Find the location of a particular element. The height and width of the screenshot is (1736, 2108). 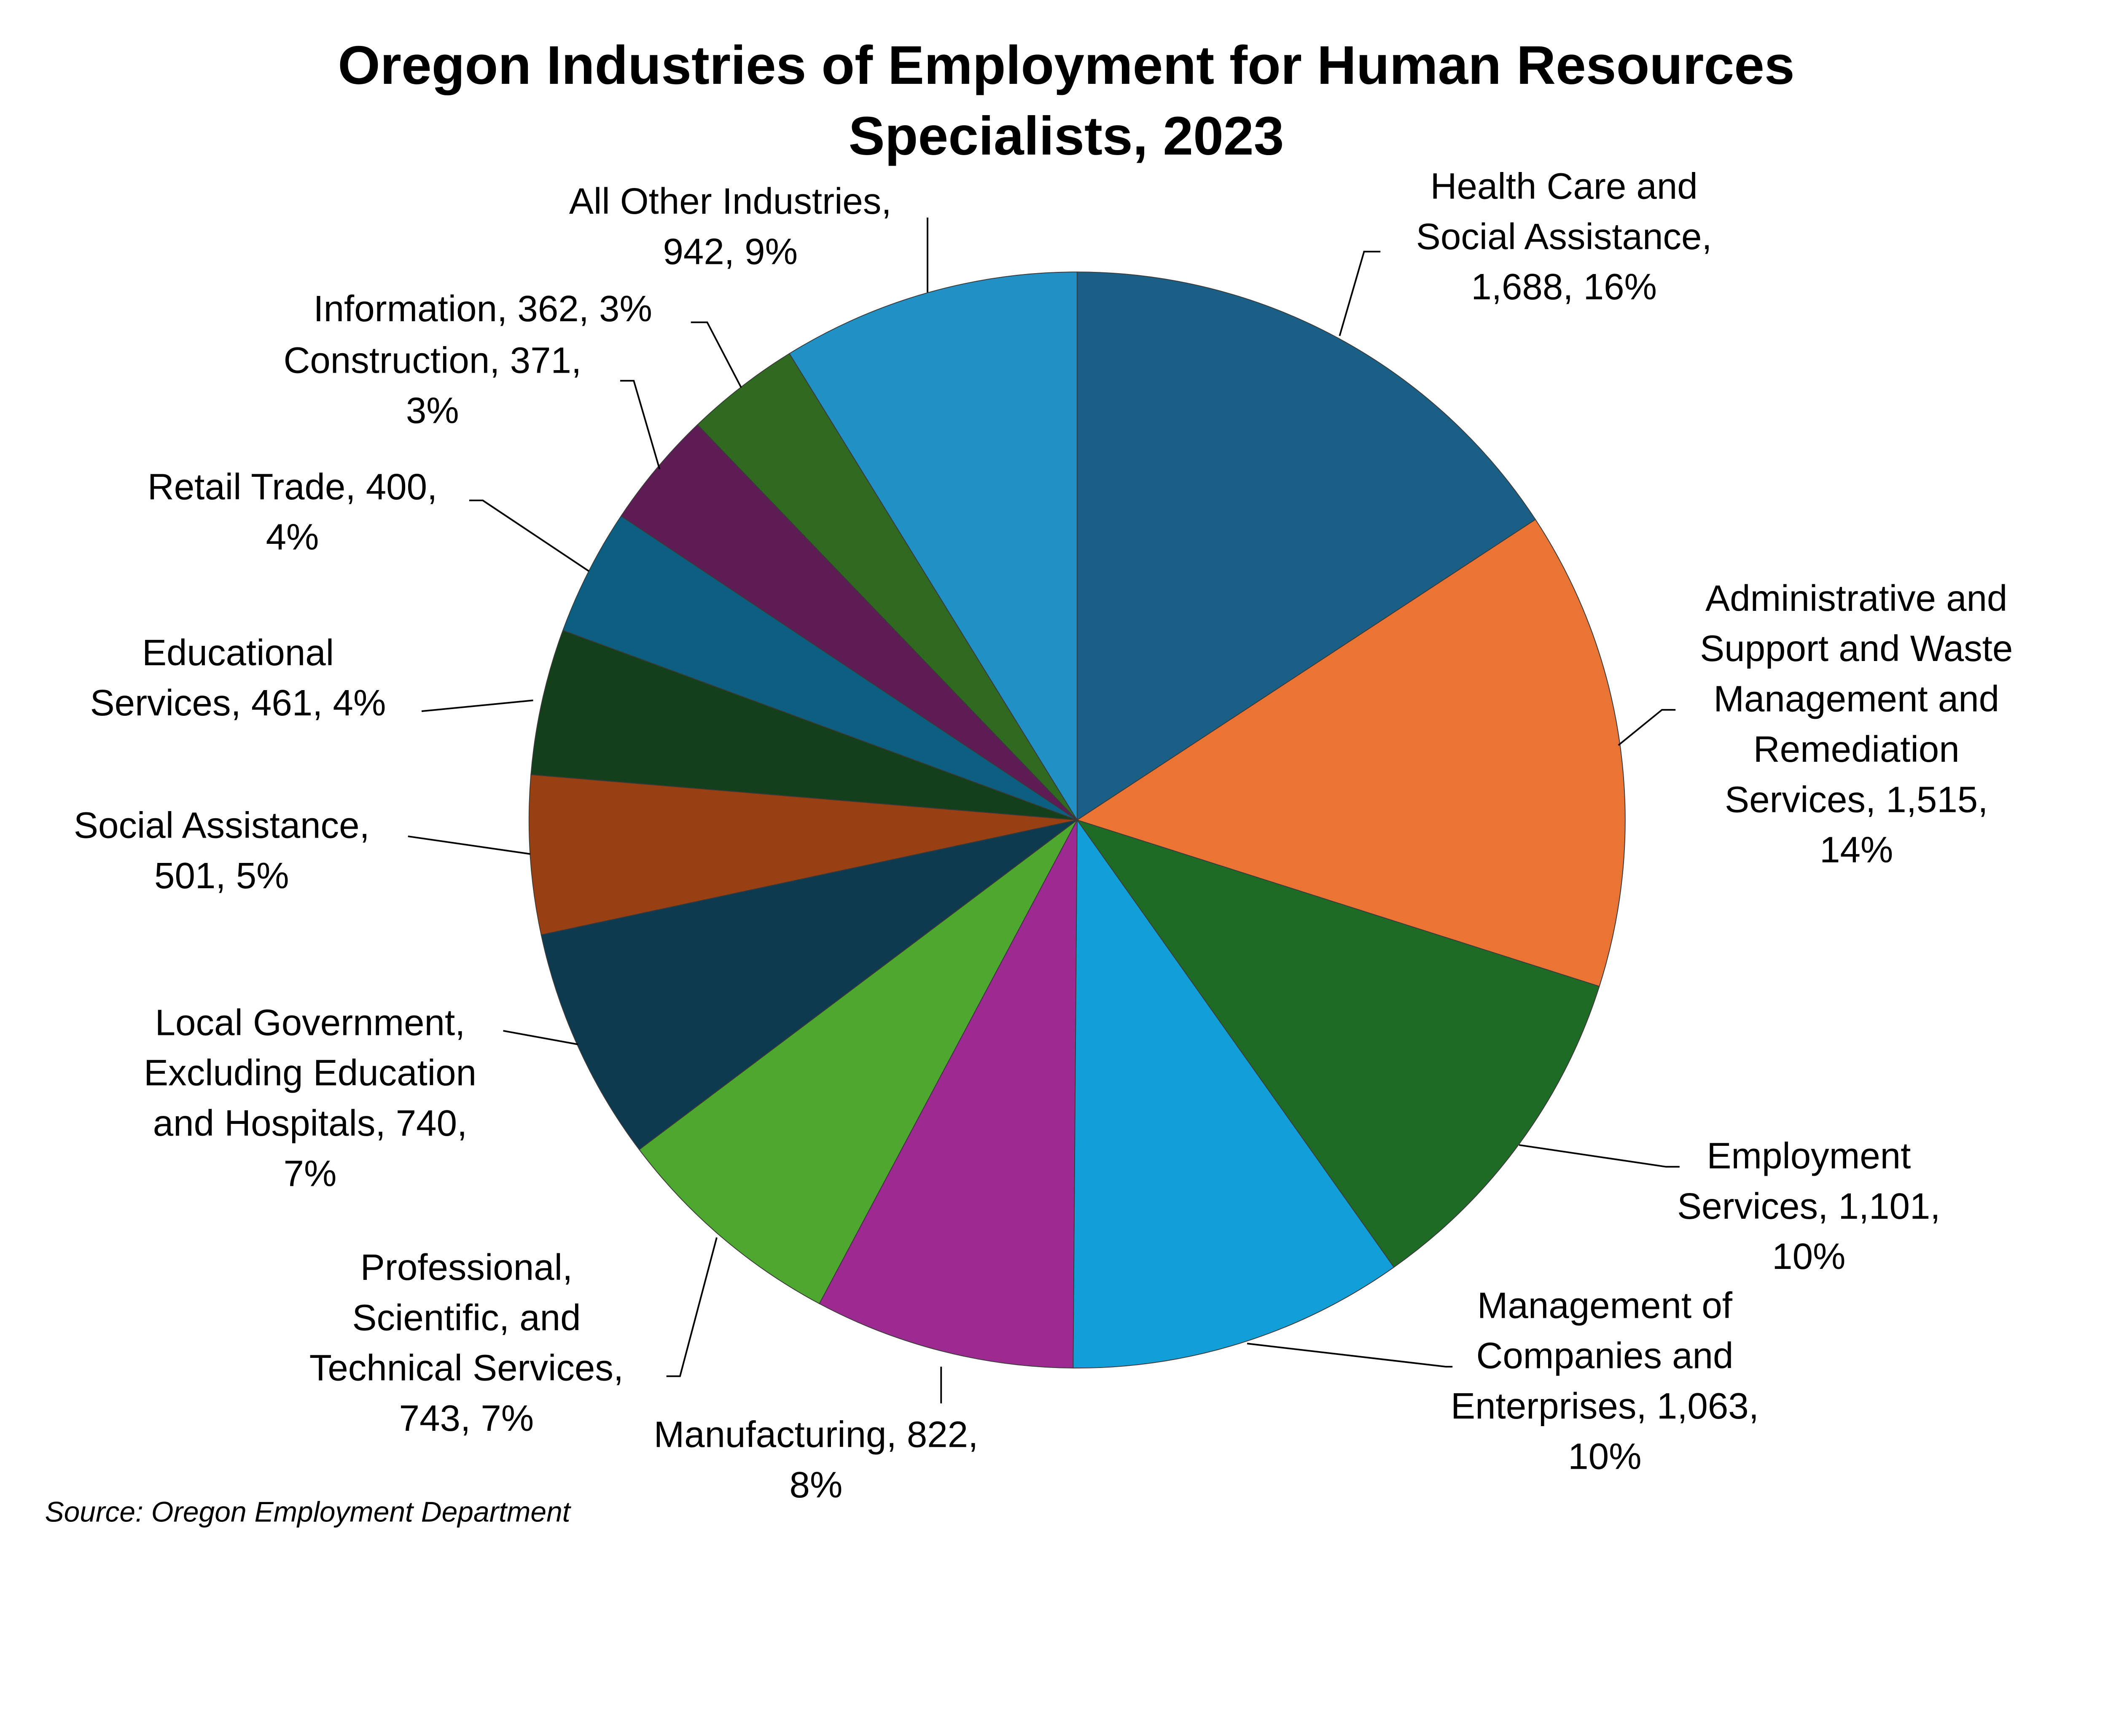

data-label-manufacturing: 8% is located at coordinates (816, 1485).